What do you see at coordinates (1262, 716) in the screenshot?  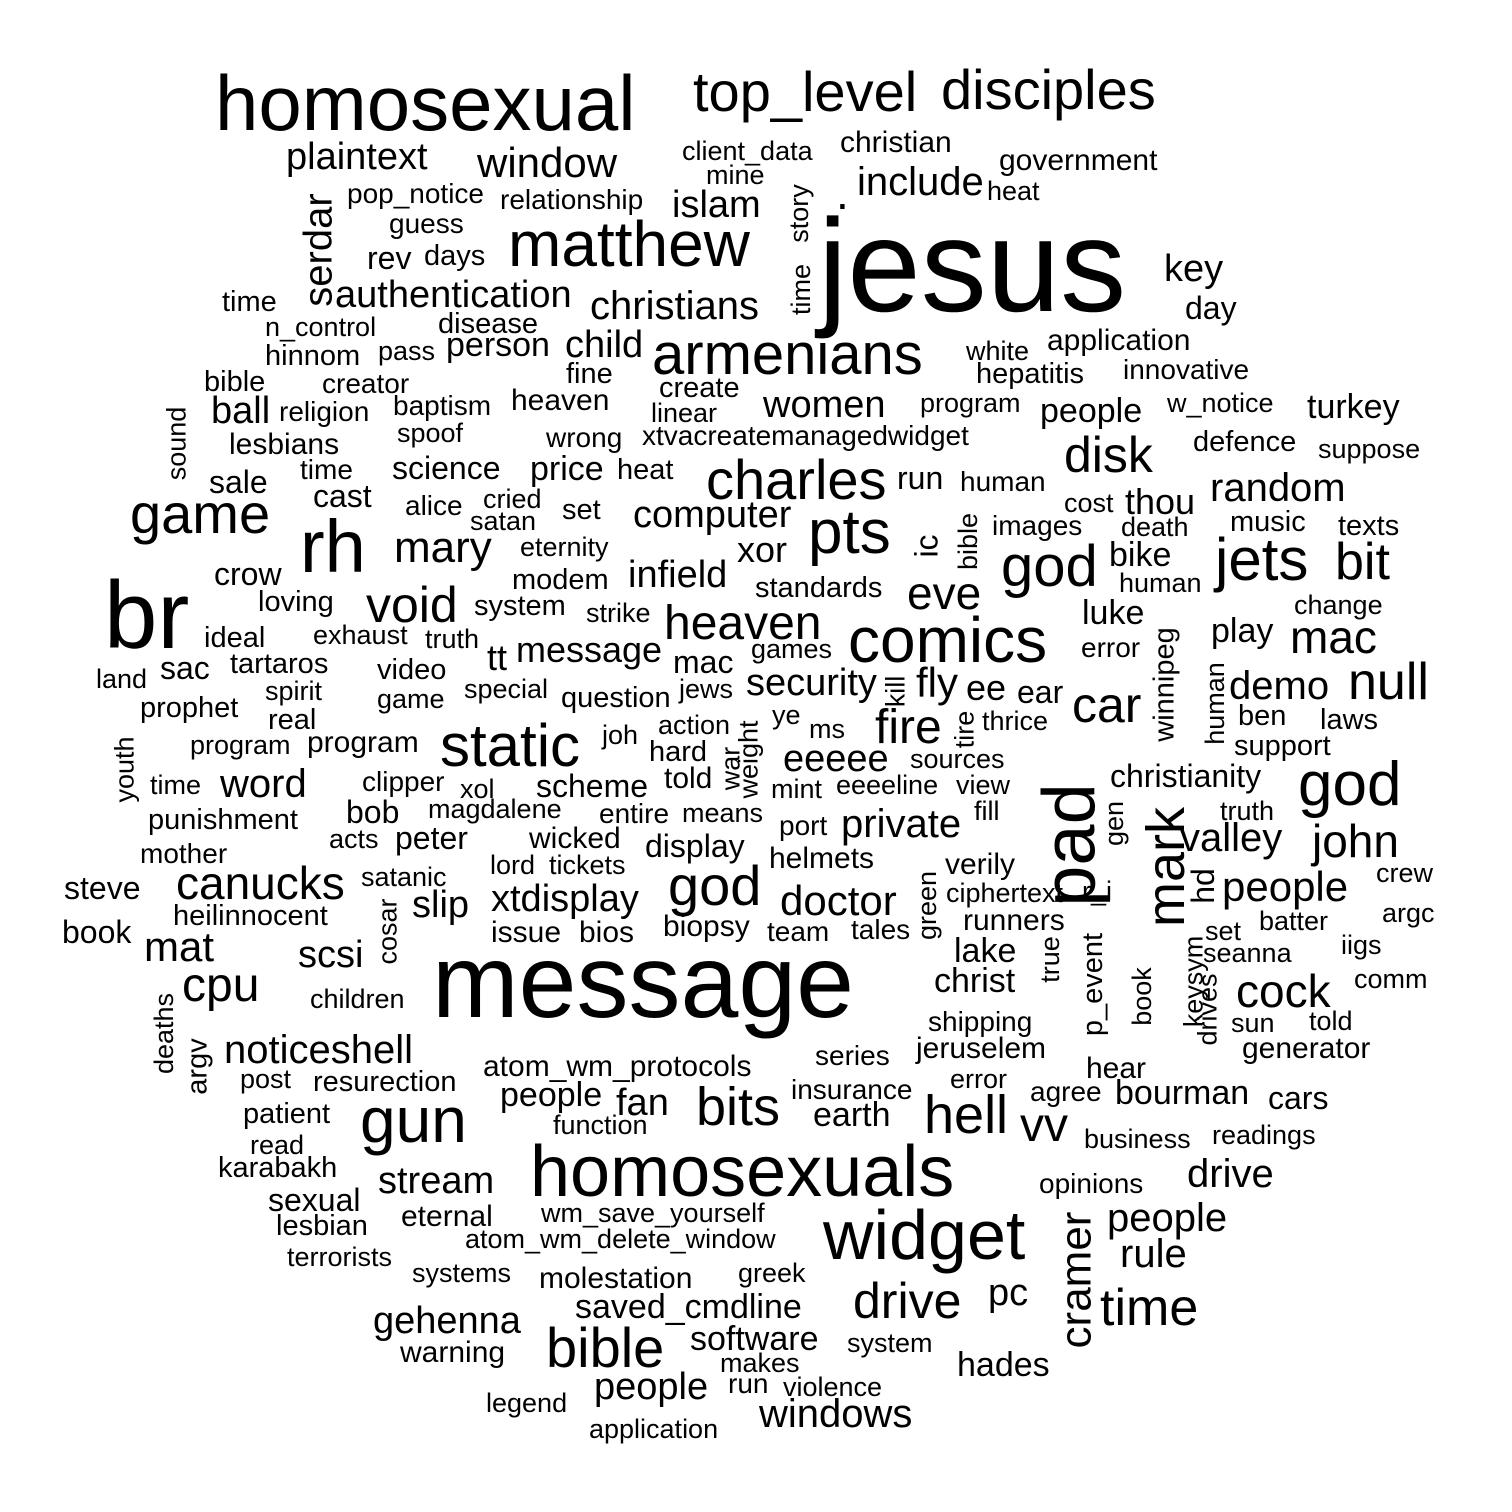 I see `word-ben: ben` at bounding box center [1262, 716].